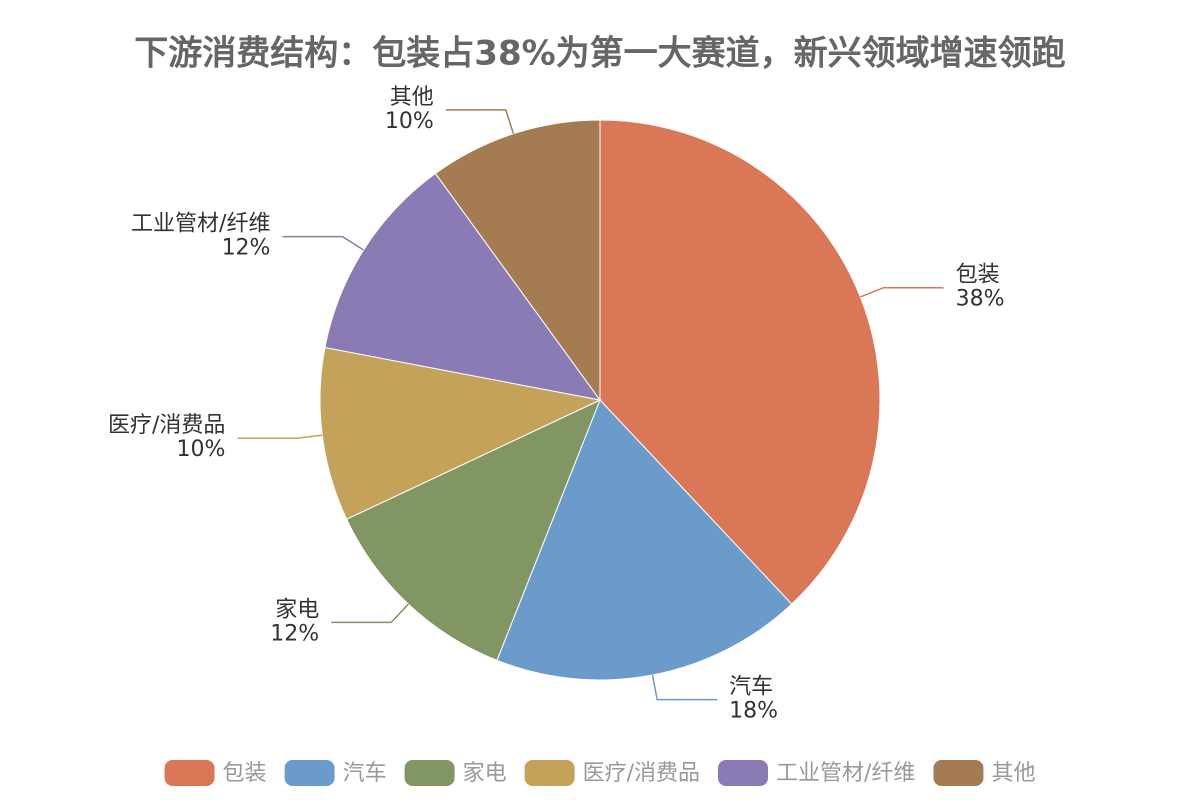  Describe the element at coordinates (200, 224) in the screenshot. I see `slice-label: 工业管材/纤维` at that location.